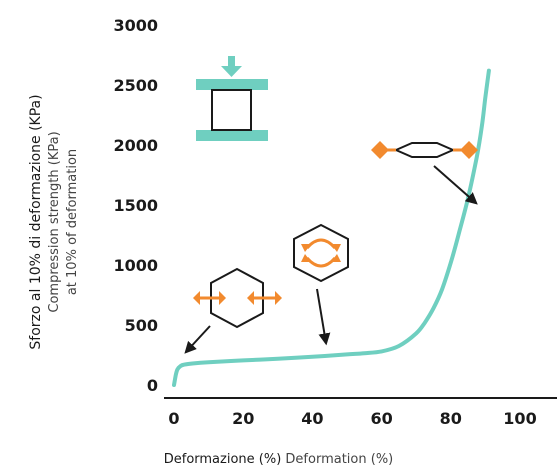 The height and width of the screenshot is (472, 557). I want to click on y-tick-label: 1500, so click(135, 205).